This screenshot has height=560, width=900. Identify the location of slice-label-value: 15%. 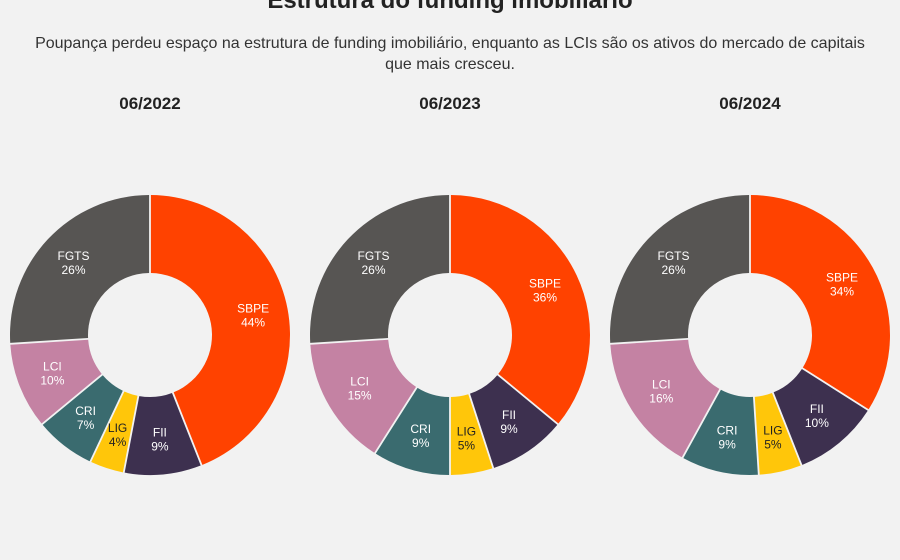
(360, 395).